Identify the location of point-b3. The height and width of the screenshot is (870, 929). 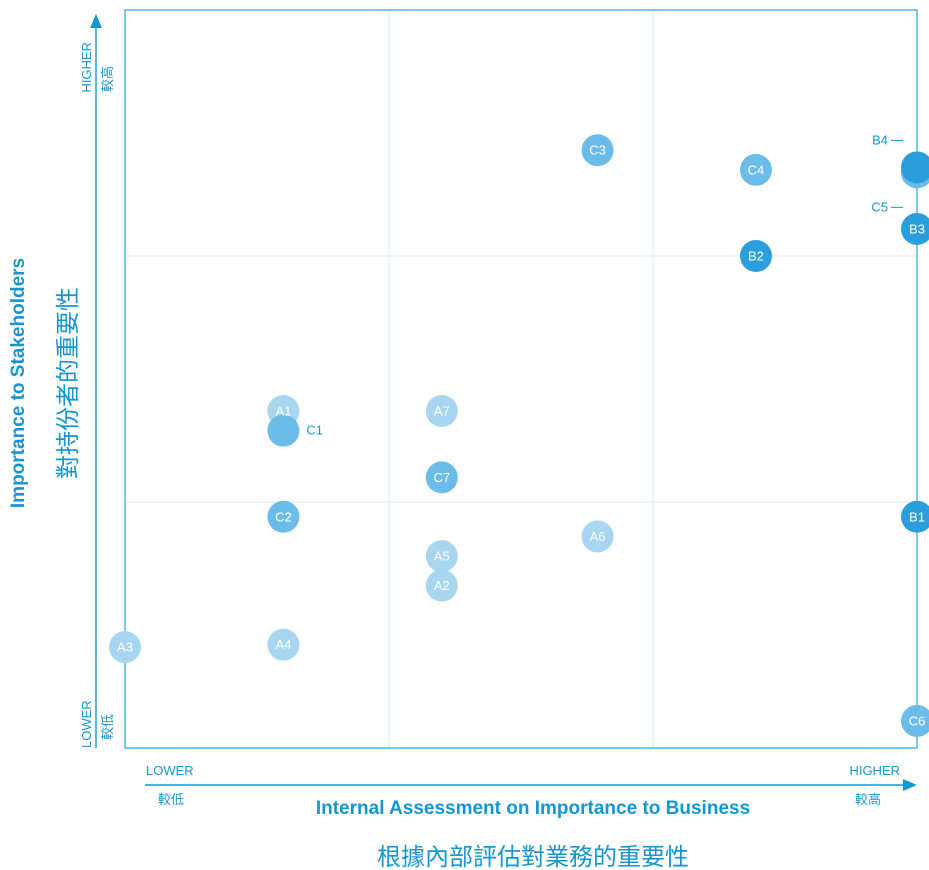
(915, 228).